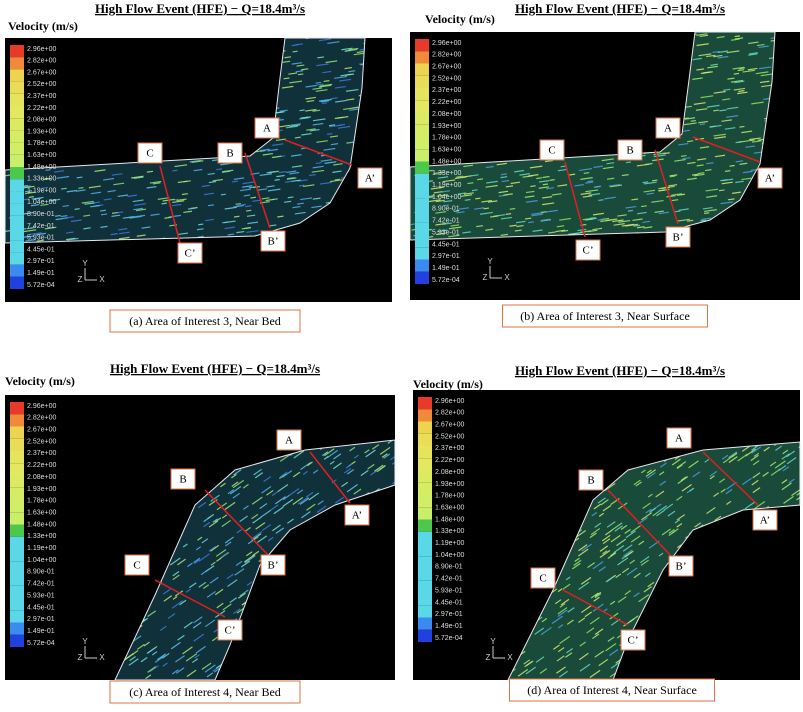 The height and width of the screenshot is (712, 803). I want to click on section-label: B’, so click(681, 567).